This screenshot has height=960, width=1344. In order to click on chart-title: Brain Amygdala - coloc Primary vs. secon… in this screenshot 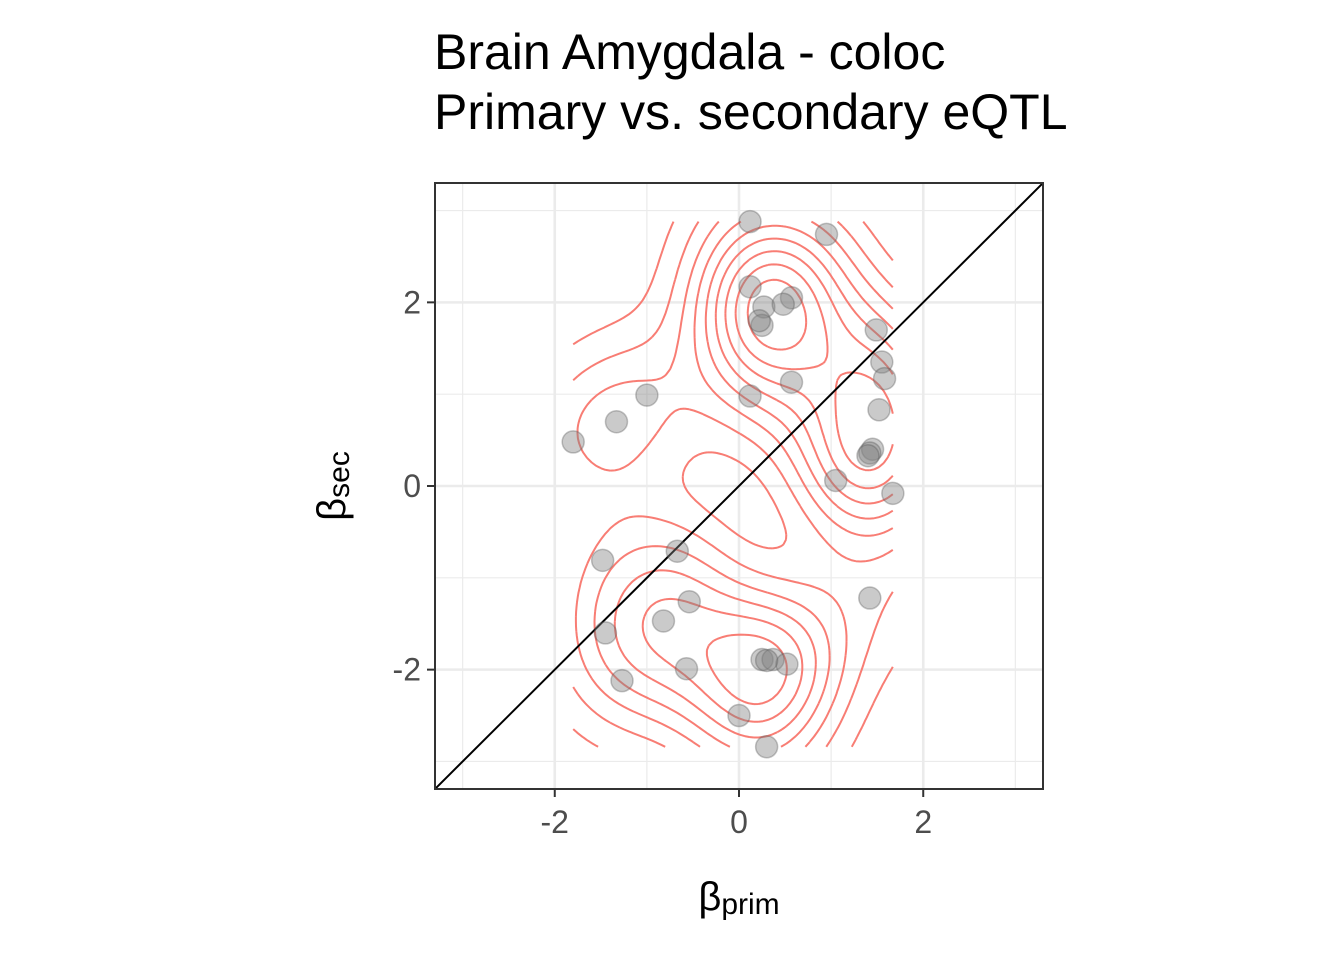, I will do `click(751, 82)`.